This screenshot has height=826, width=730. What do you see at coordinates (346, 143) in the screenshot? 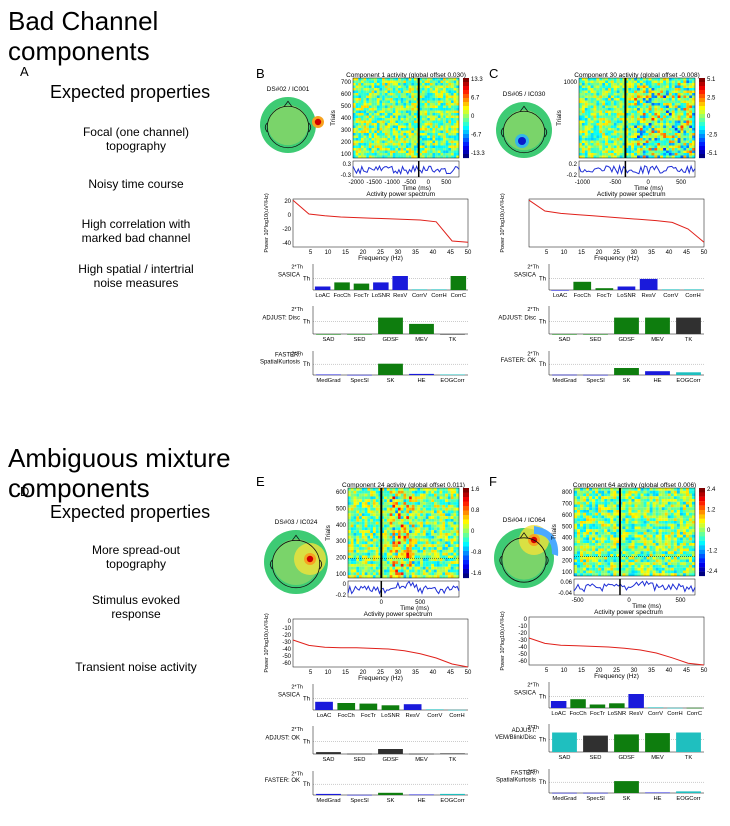
I see `trial-tick: 200` at bounding box center [346, 143].